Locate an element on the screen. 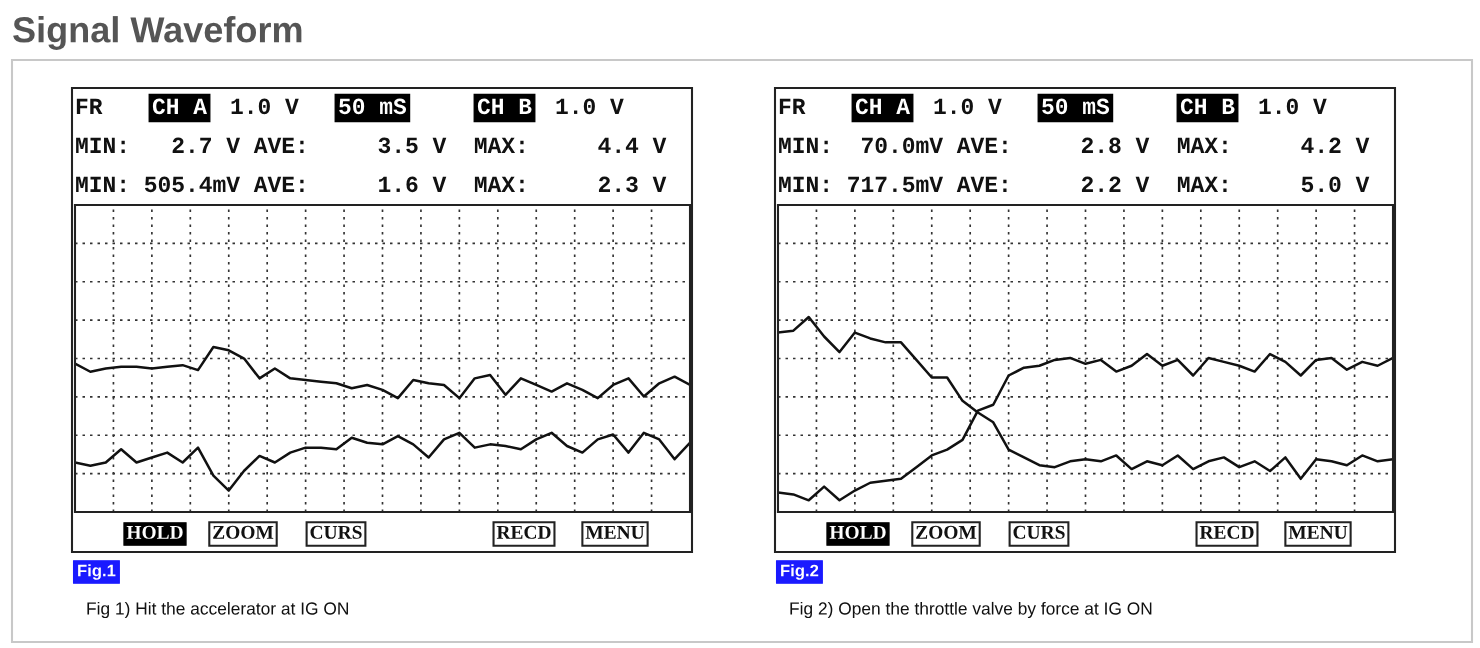 The image size is (1480, 648). text: MIN: 70.0mV AVE: 2.8 V MAX: 4.2 V is located at coordinates (1074, 145).